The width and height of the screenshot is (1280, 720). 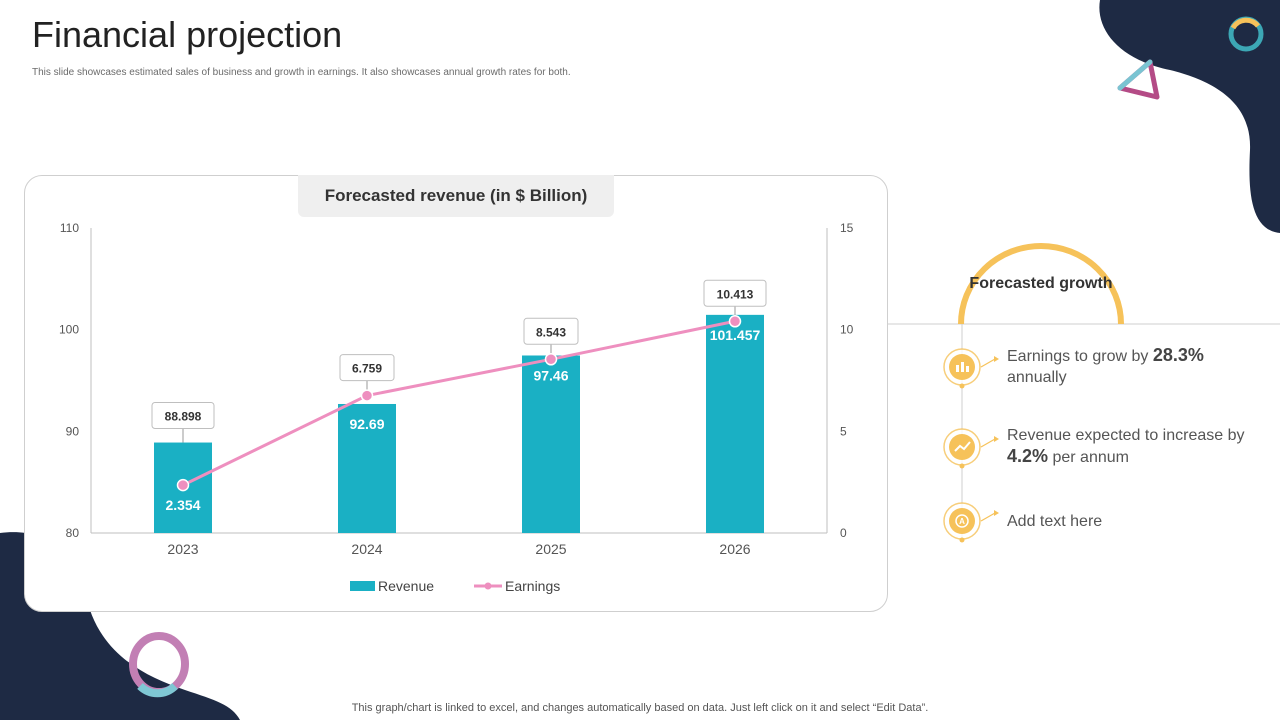 What do you see at coordinates (1105, 365) in the screenshot?
I see `growth-item-1: Earnings to grow by 28.3% annually` at bounding box center [1105, 365].